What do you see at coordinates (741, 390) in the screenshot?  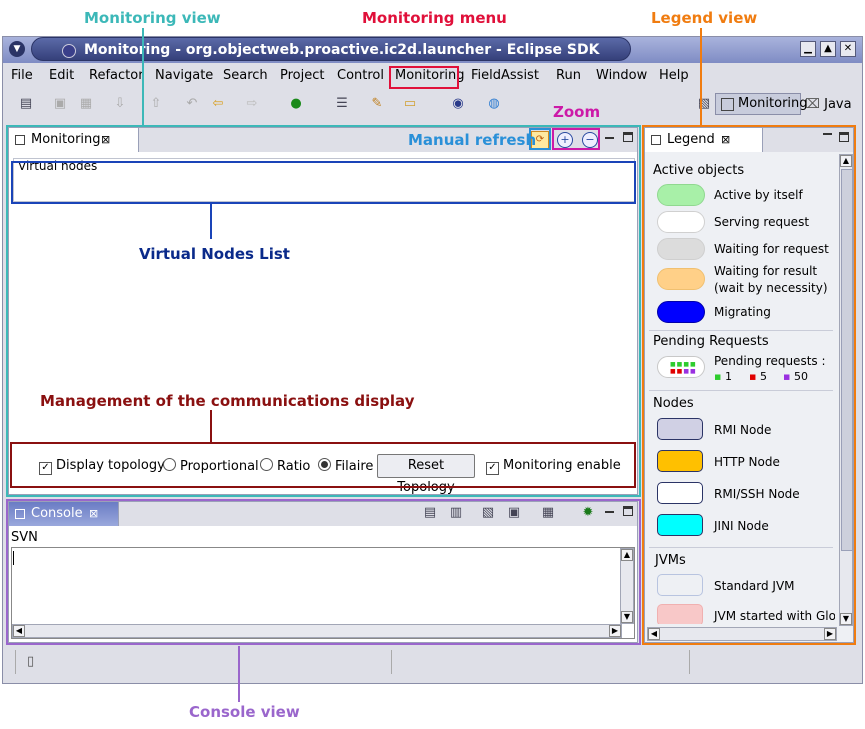 I see `legend-divider` at bounding box center [741, 390].